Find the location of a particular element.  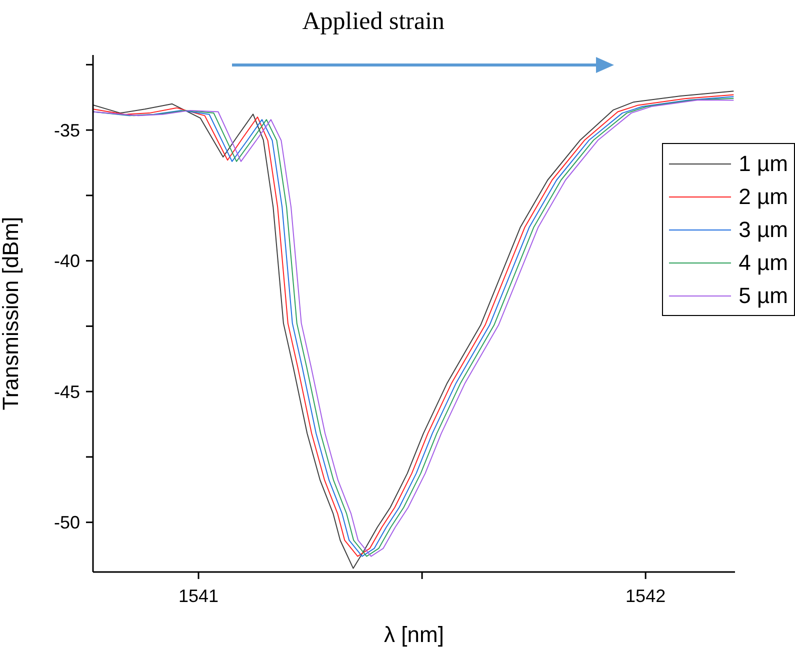

legend-label: 1 µm is located at coordinates (763, 163).